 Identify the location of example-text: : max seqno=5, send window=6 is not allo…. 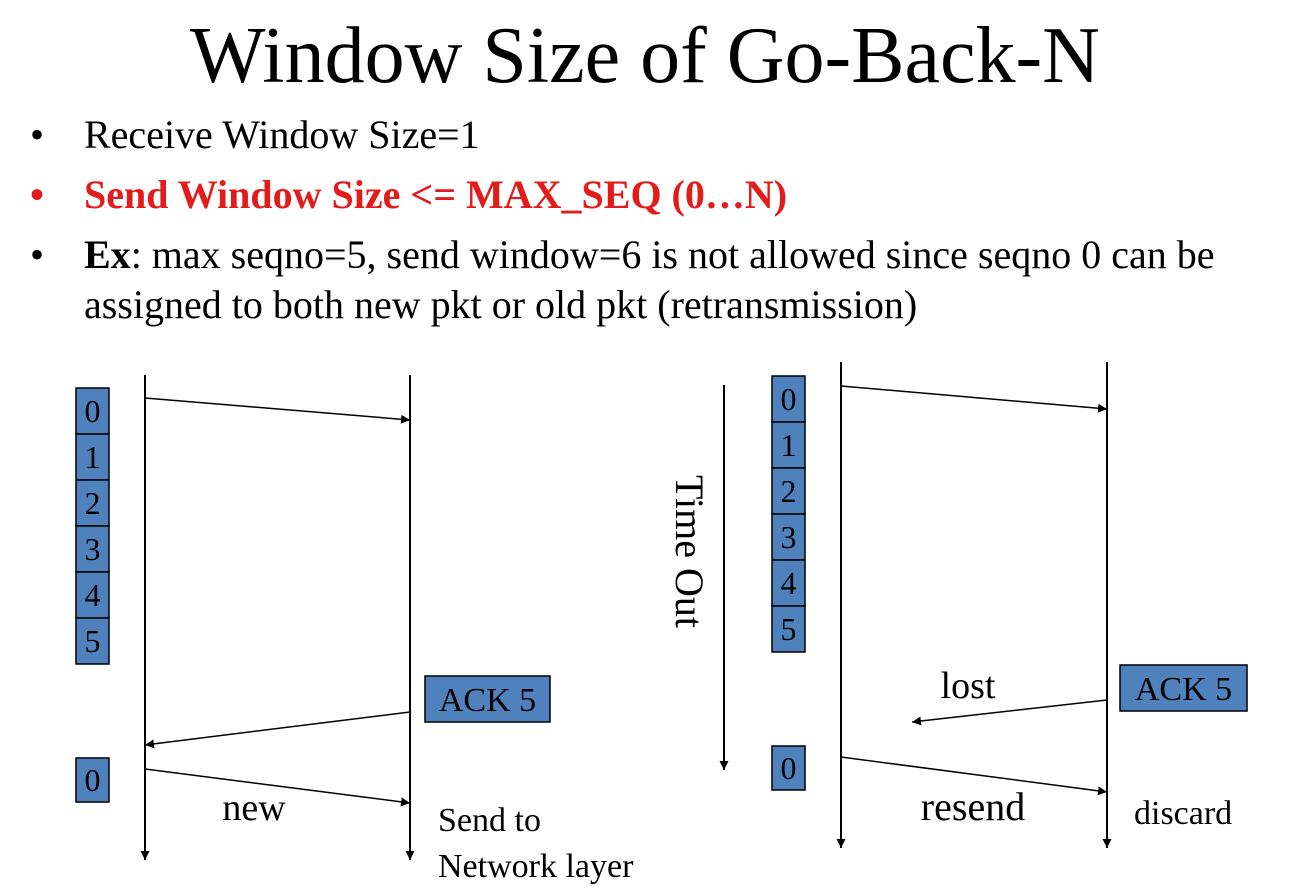
(649, 279).